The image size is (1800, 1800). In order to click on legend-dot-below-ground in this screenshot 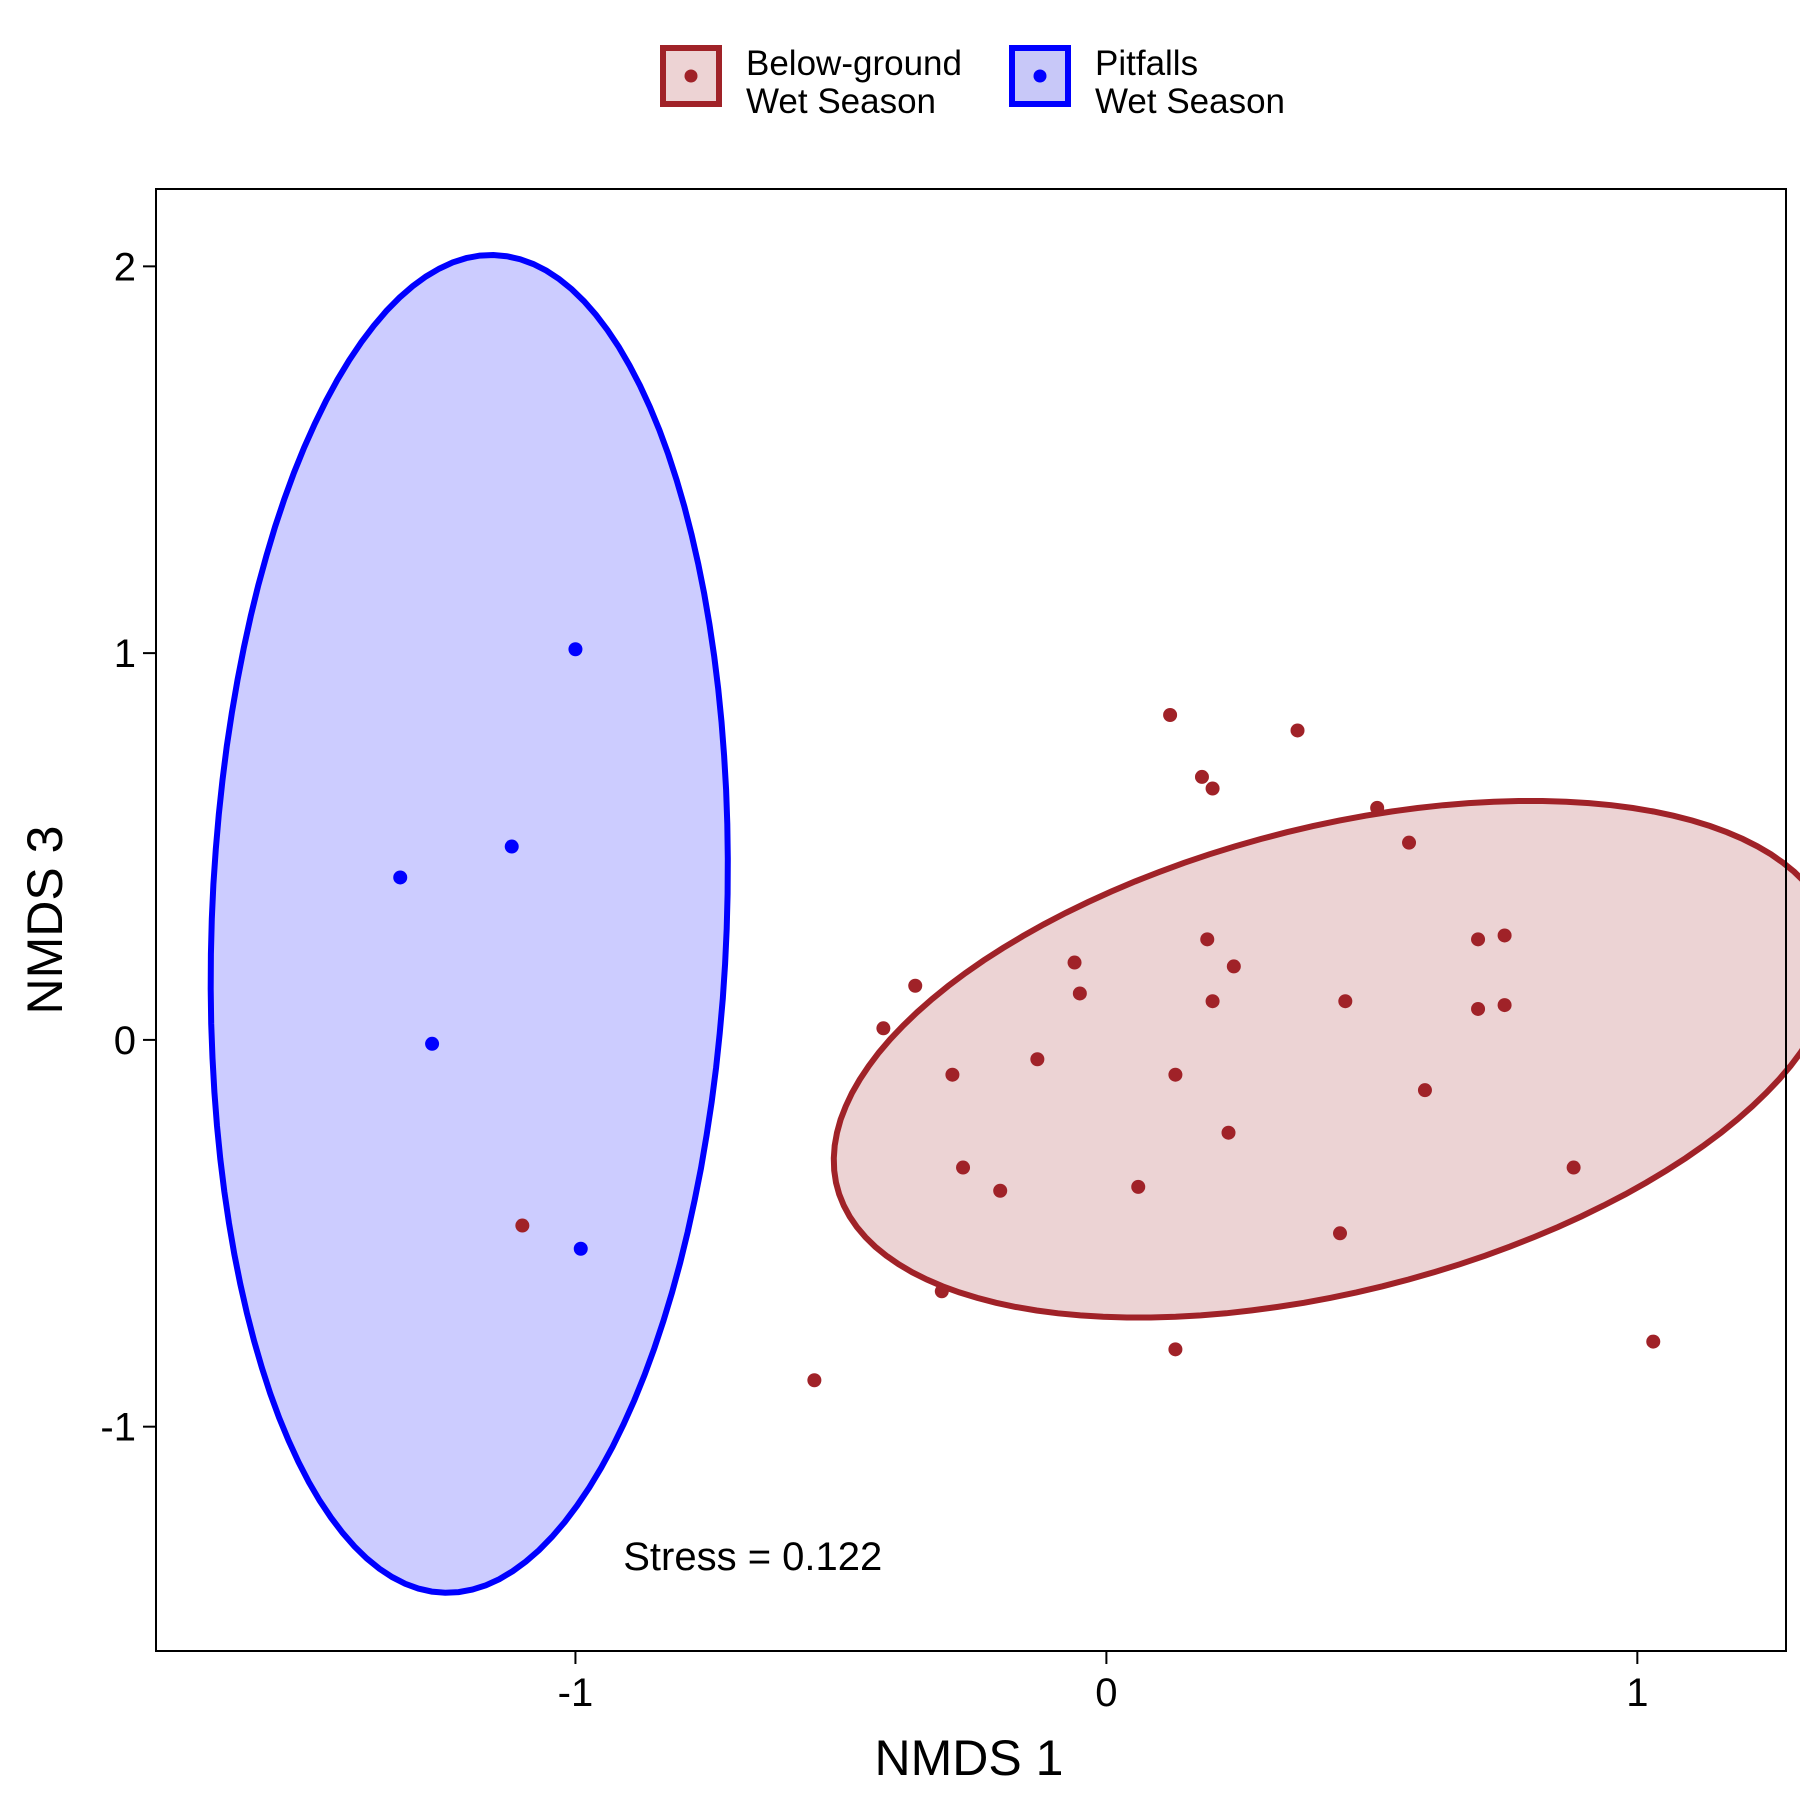, I will do `click(691, 76)`.